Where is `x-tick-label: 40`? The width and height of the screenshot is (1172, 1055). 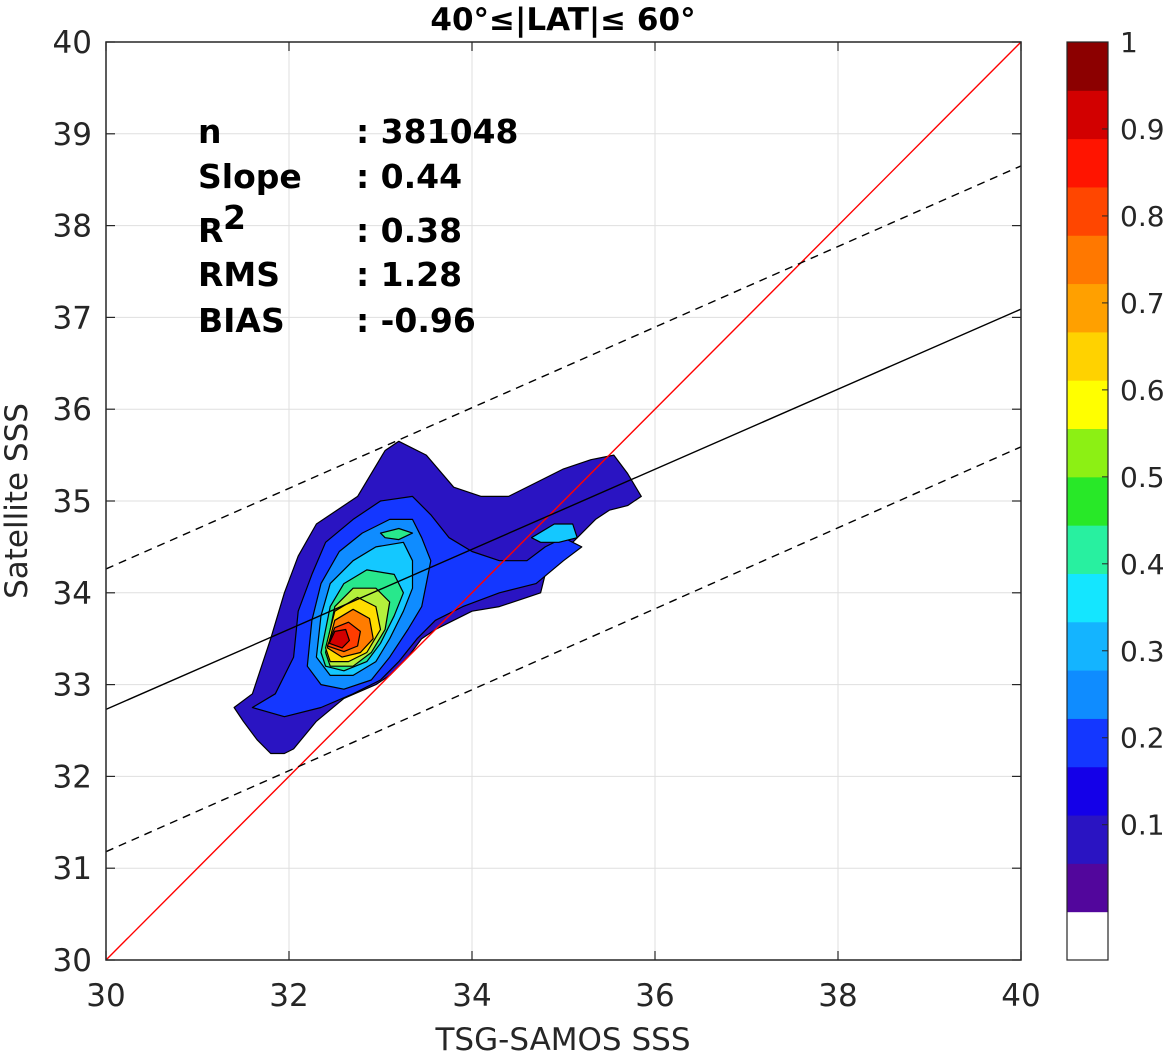 x-tick-label: 40 is located at coordinates (1020, 996).